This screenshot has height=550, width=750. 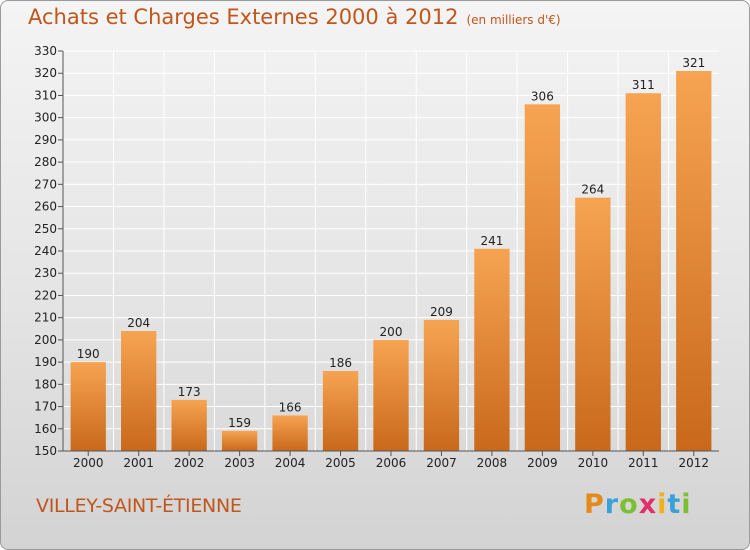 What do you see at coordinates (391, 332) in the screenshot?
I see `data-label: 200` at bounding box center [391, 332].